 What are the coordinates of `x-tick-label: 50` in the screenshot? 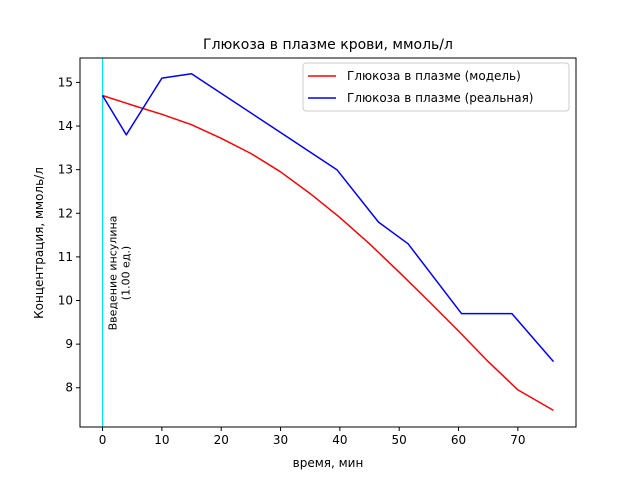 It's located at (399, 440).